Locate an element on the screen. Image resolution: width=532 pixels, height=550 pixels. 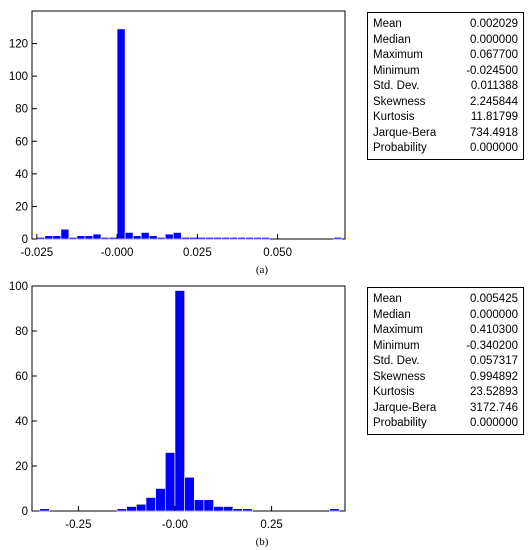
stats-row: Maximum 0.067700 is located at coordinates (445, 56).